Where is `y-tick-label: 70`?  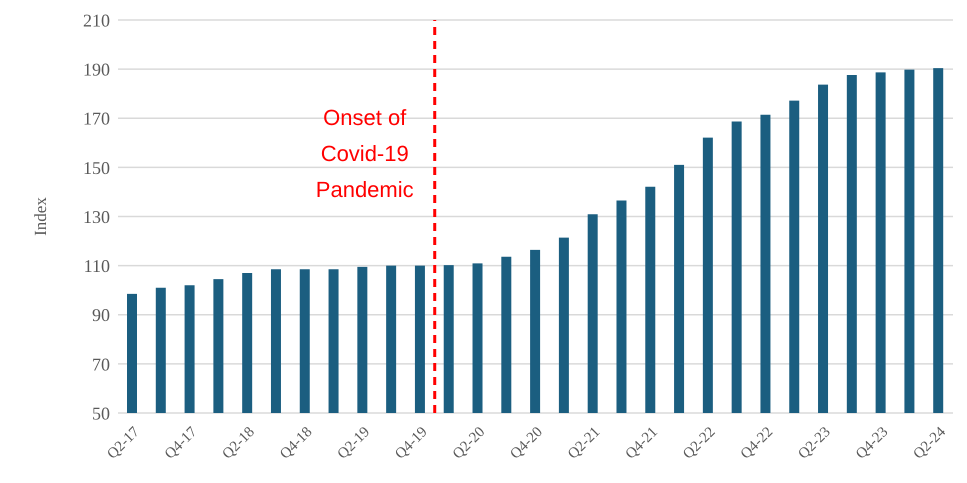 y-tick-label: 70 is located at coordinates (101, 364).